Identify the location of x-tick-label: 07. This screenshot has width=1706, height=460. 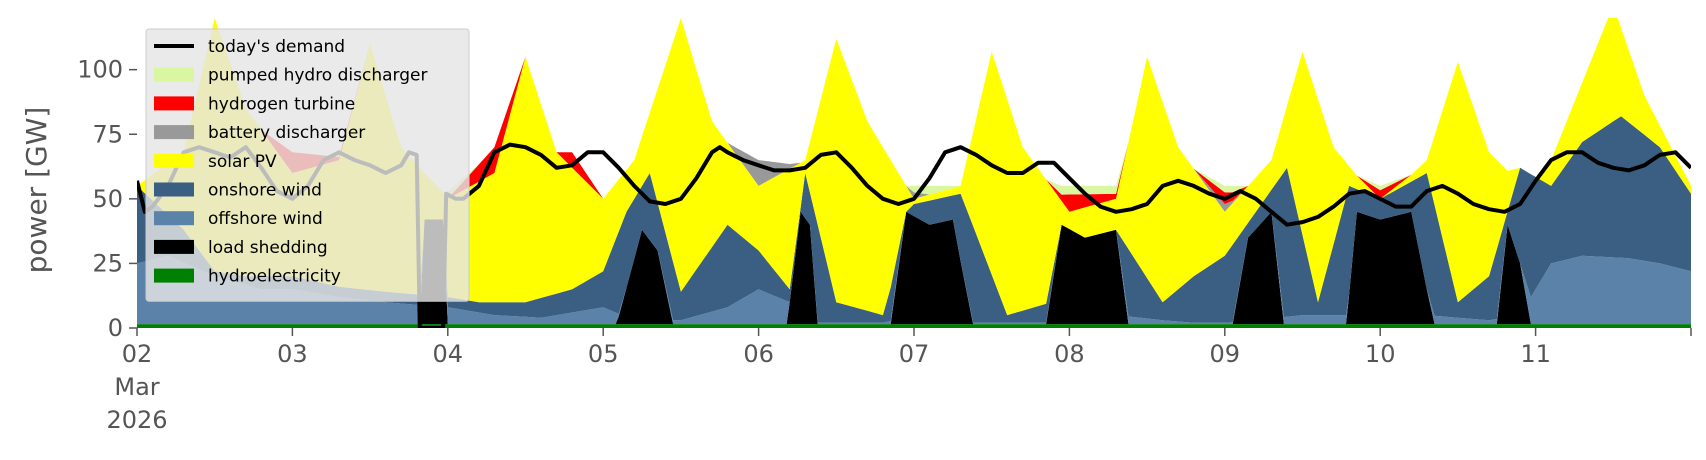
(914, 354).